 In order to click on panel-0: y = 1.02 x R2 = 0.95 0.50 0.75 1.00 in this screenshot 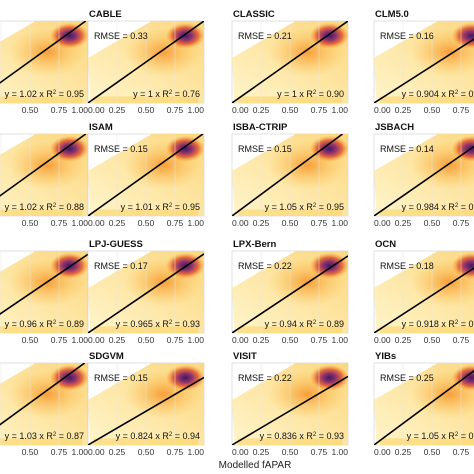, I will do `click(44, 67)`.